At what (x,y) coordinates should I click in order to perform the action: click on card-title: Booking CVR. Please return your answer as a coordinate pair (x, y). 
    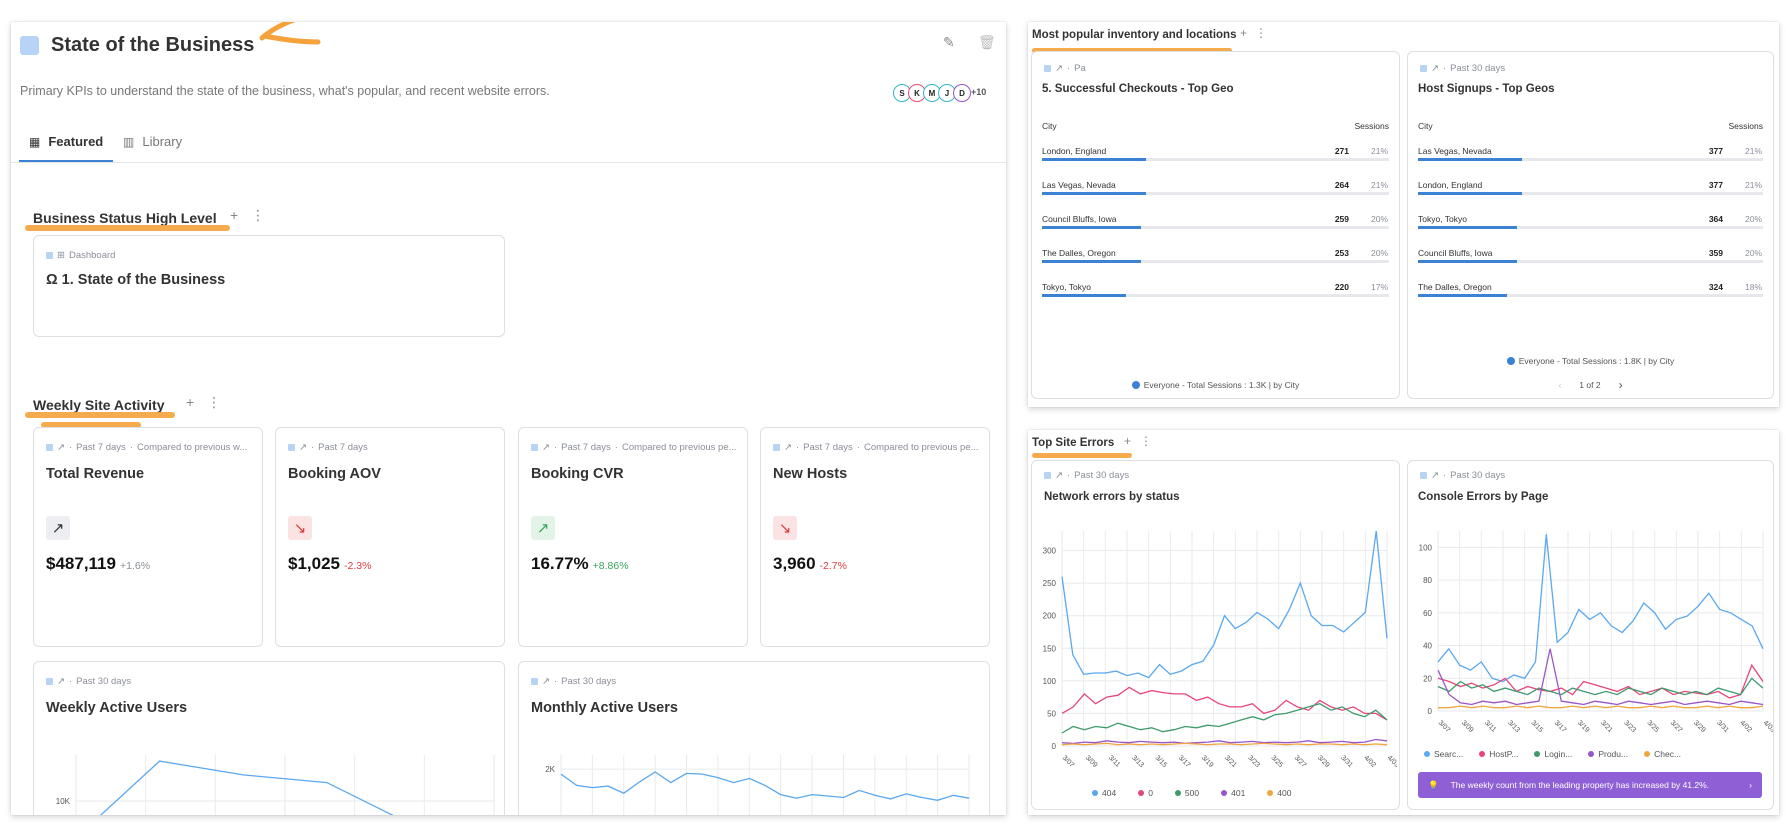
    Looking at the image, I should click on (577, 474).